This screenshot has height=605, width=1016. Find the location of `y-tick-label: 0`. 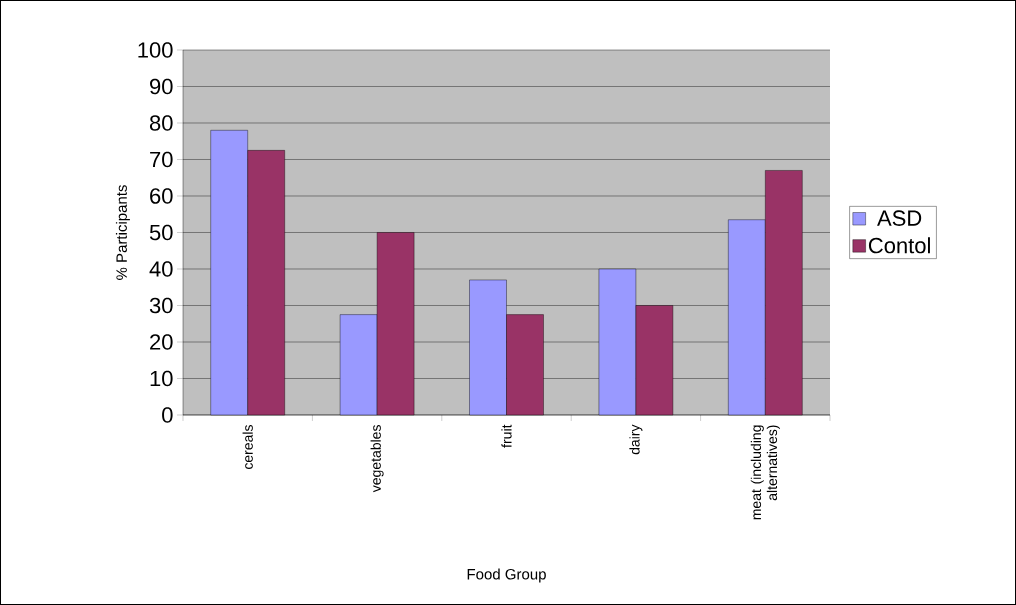

y-tick-label: 0 is located at coordinates (167, 415).